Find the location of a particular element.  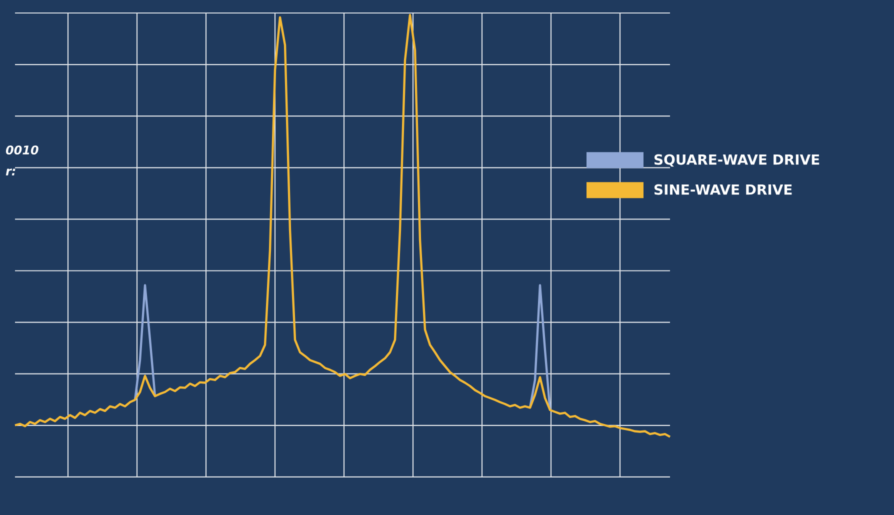

annotation: 0010 is located at coordinates (22, 150).